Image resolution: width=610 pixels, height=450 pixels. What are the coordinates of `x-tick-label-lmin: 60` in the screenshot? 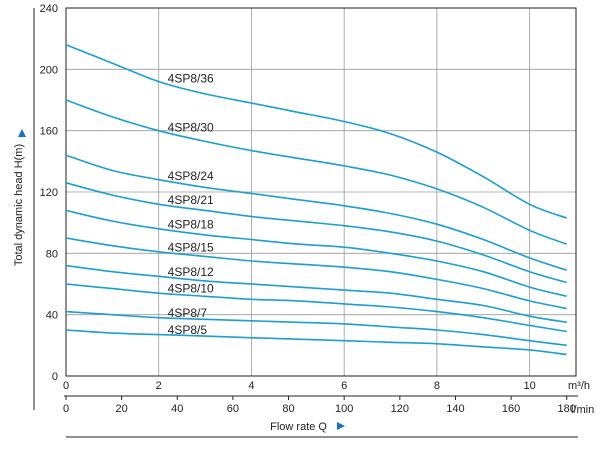 It's located at (233, 409).